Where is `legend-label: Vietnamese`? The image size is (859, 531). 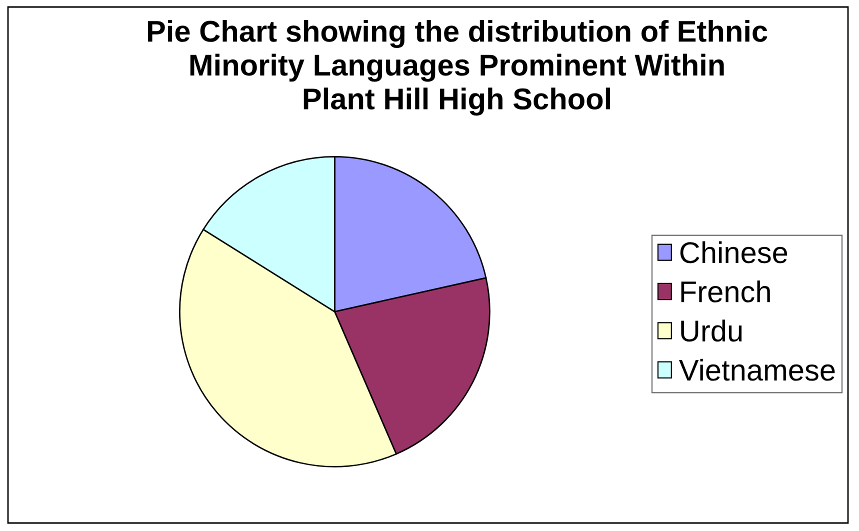 legend-label: Vietnamese is located at coordinates (757, 369).